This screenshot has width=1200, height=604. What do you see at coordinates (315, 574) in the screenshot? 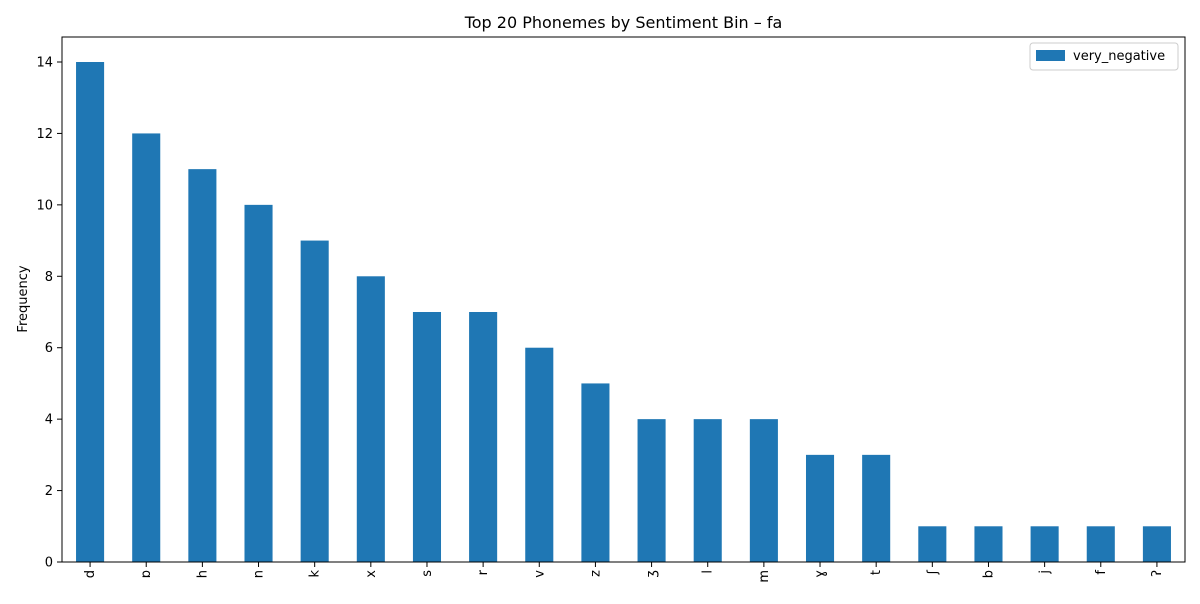
I see `x-tick-label: k` at bounding box center [315, 574].